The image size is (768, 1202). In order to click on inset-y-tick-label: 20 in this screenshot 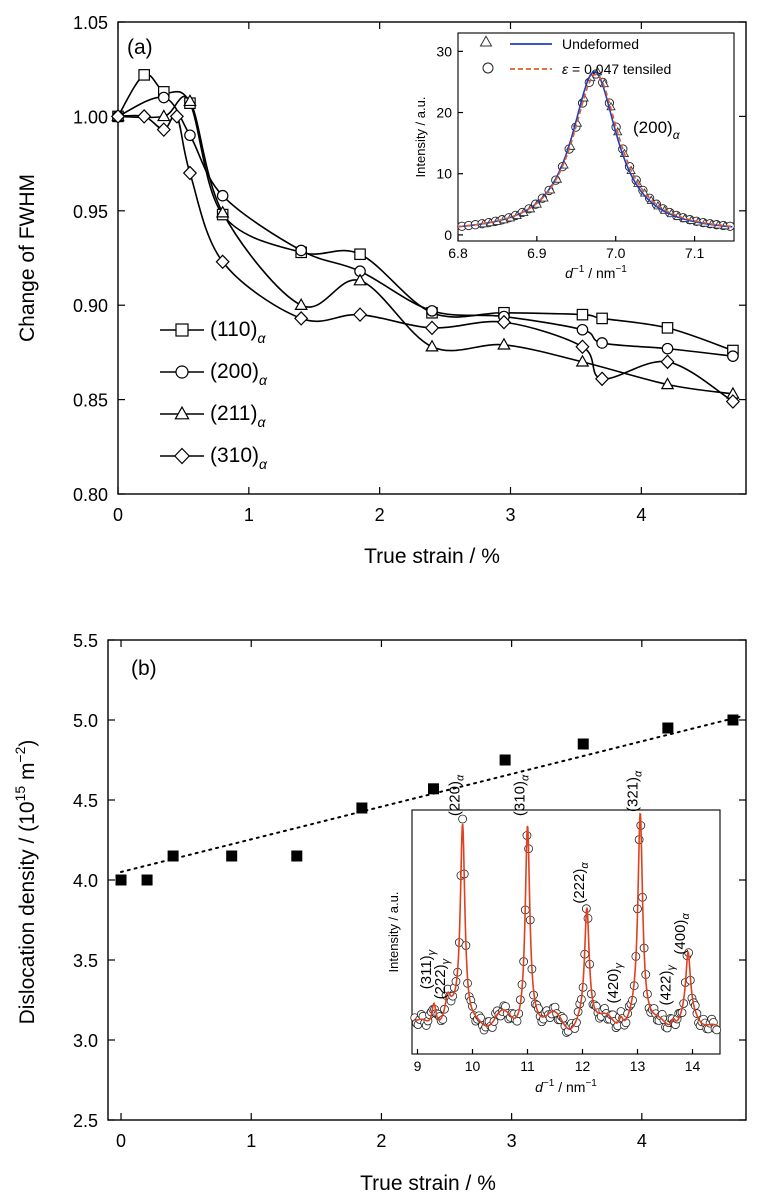, I will do `click(444, 113)`.